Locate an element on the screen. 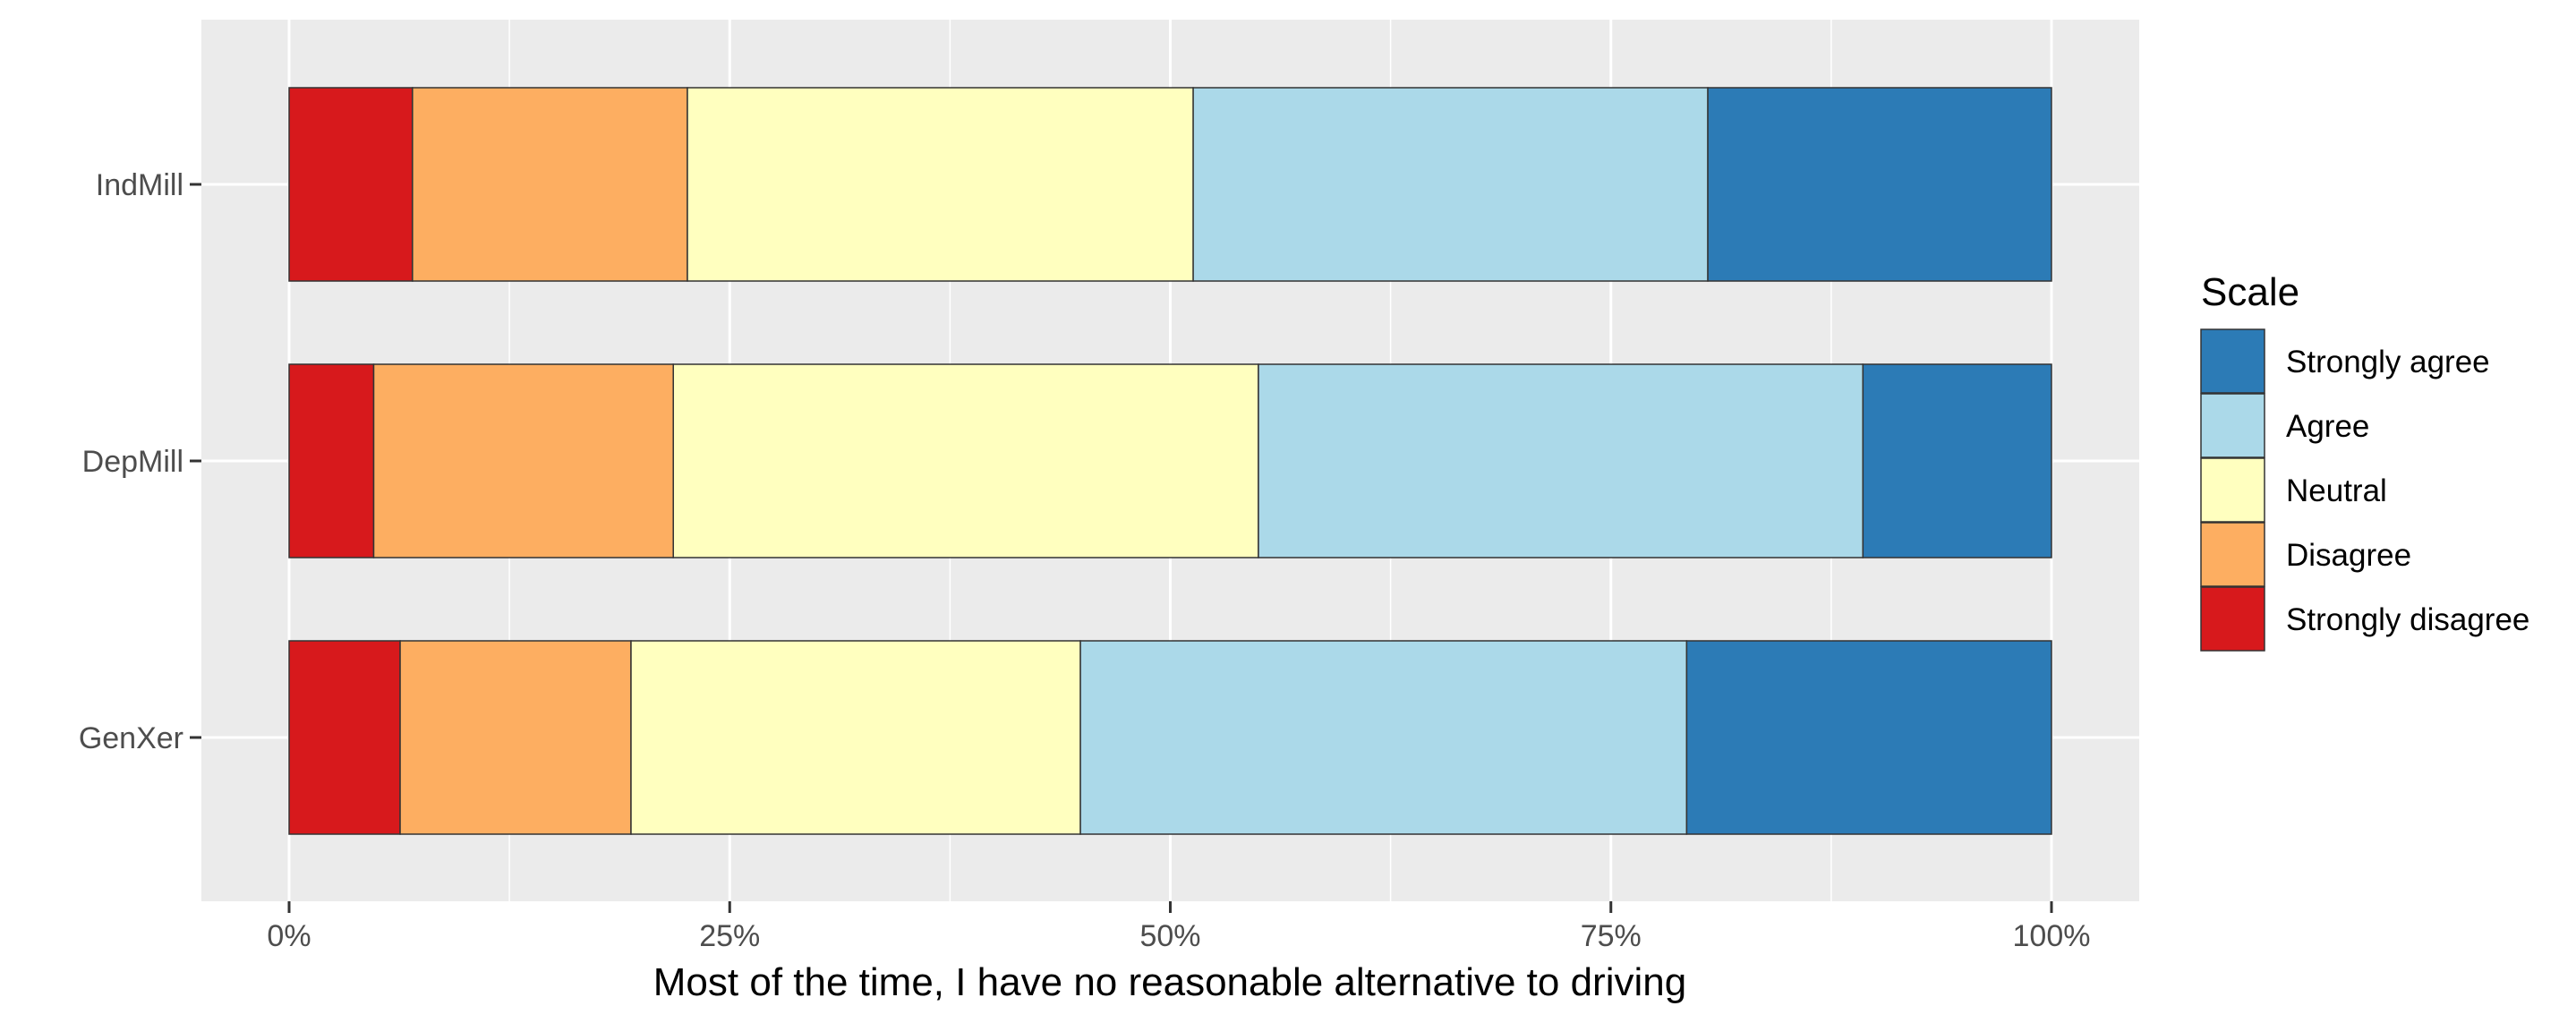  x-tick-label: 75% is located at coordinates (1611, 936).